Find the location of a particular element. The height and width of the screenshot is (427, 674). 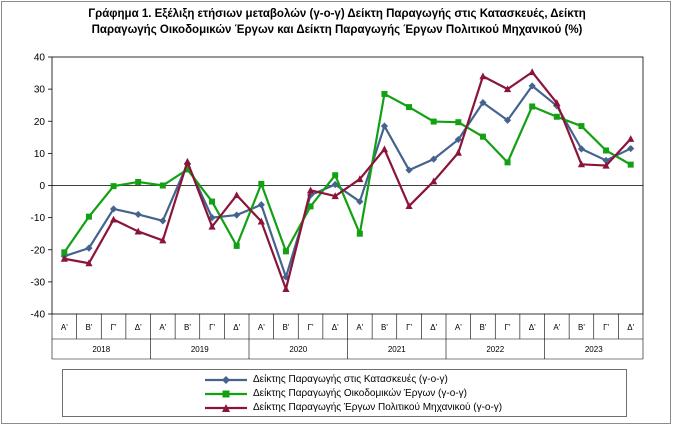

legend-swatch-building is located at coordinates (226, 394).